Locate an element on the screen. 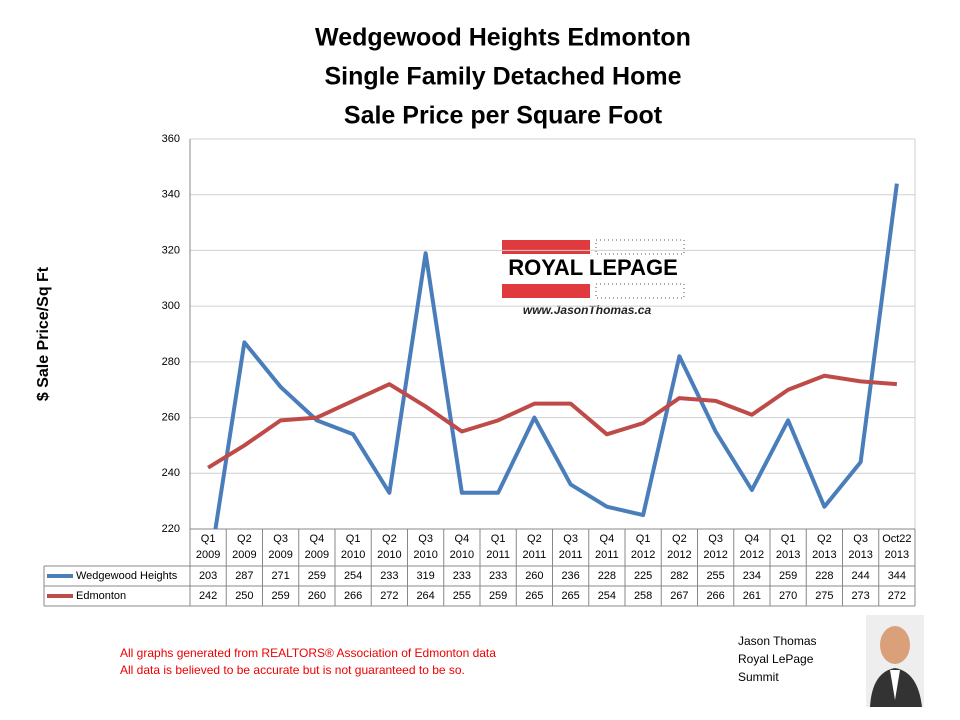 The image size is (960, 720). table-value: 319 is located at coordinates (425, 576).